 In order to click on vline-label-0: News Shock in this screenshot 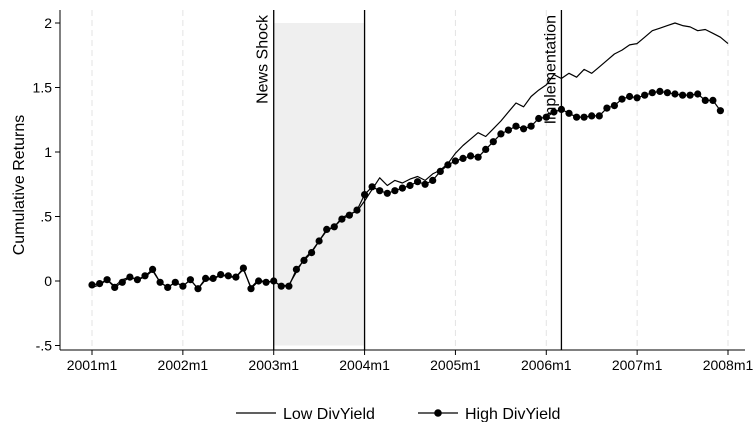, I will do `click(263, 59)`.